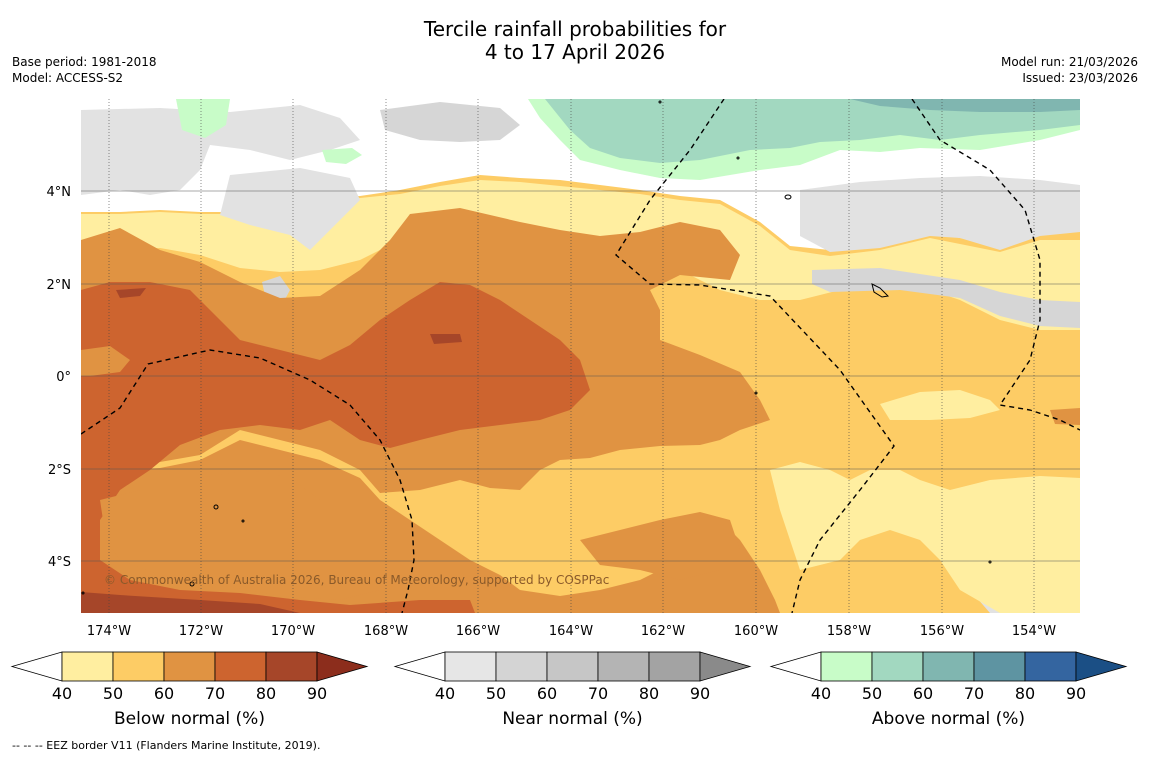  Describe the element at coordinates (547, 693) in the screenshot. I see `near-bar-tick-60: 60` at that location.